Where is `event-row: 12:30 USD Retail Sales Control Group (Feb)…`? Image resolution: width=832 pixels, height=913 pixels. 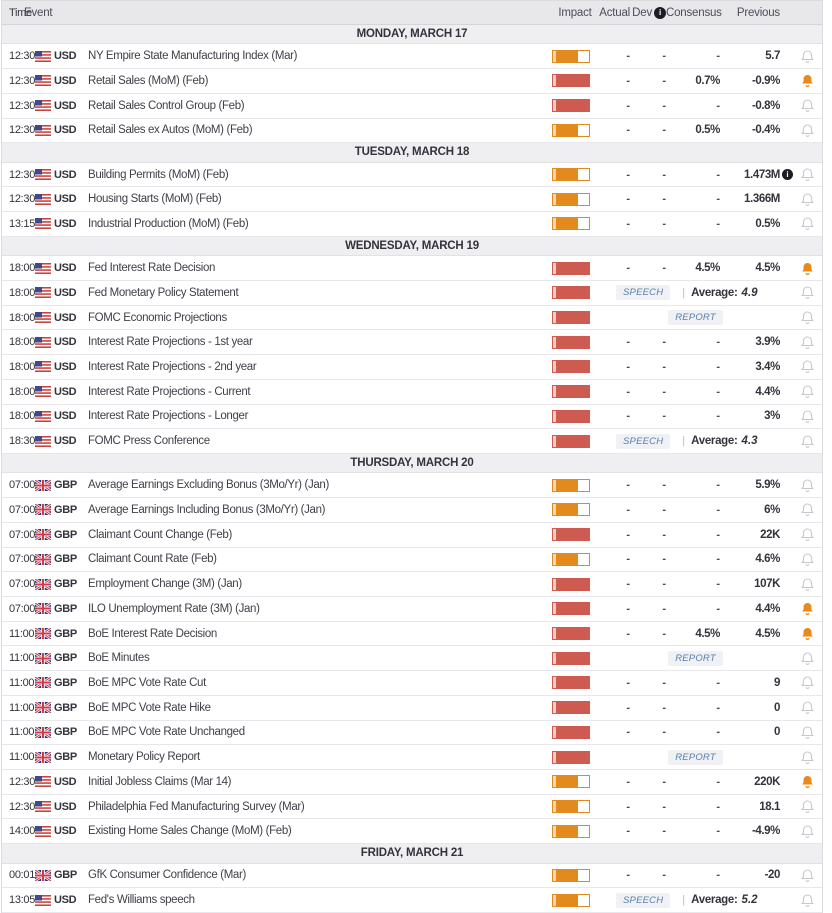 event-row: 12:30 USD Retail Sales Control Group (Feb)… is located at coordinates (412, 106).